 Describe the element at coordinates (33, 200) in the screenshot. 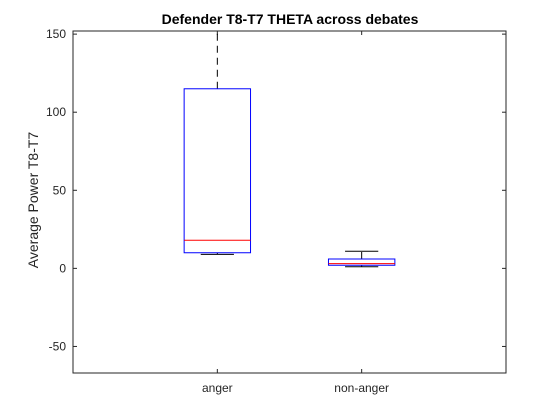

I see `y-axis-label: Average Power T8-T7` at that location.